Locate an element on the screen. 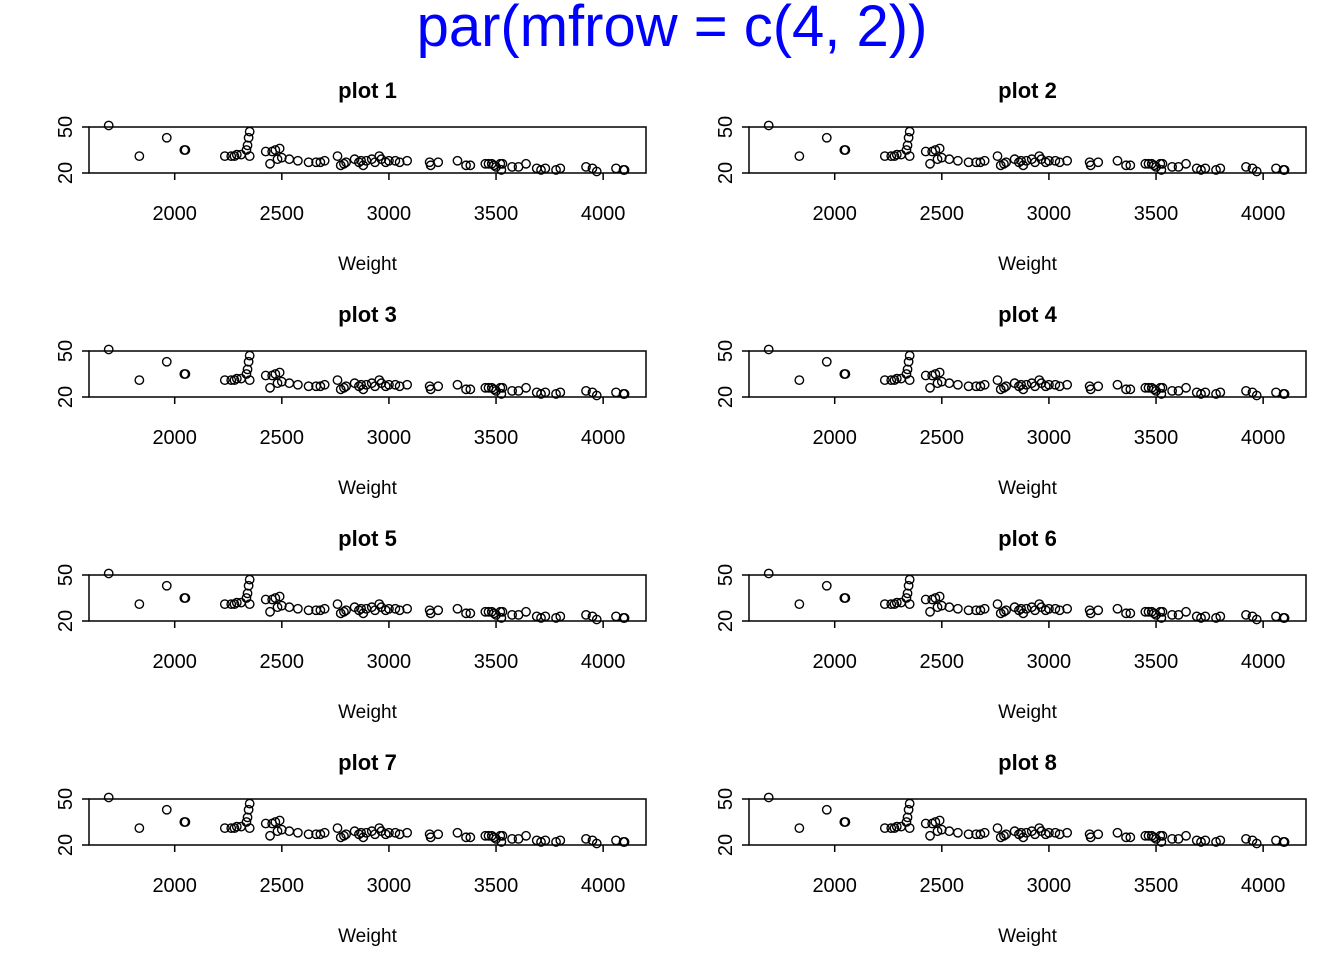 The width and height of the screenshot is (1344, 960). panel-6: plot 6 2000 2500 3000 3500 4000 20 50 Weight is located at coordinates (1011, 624).